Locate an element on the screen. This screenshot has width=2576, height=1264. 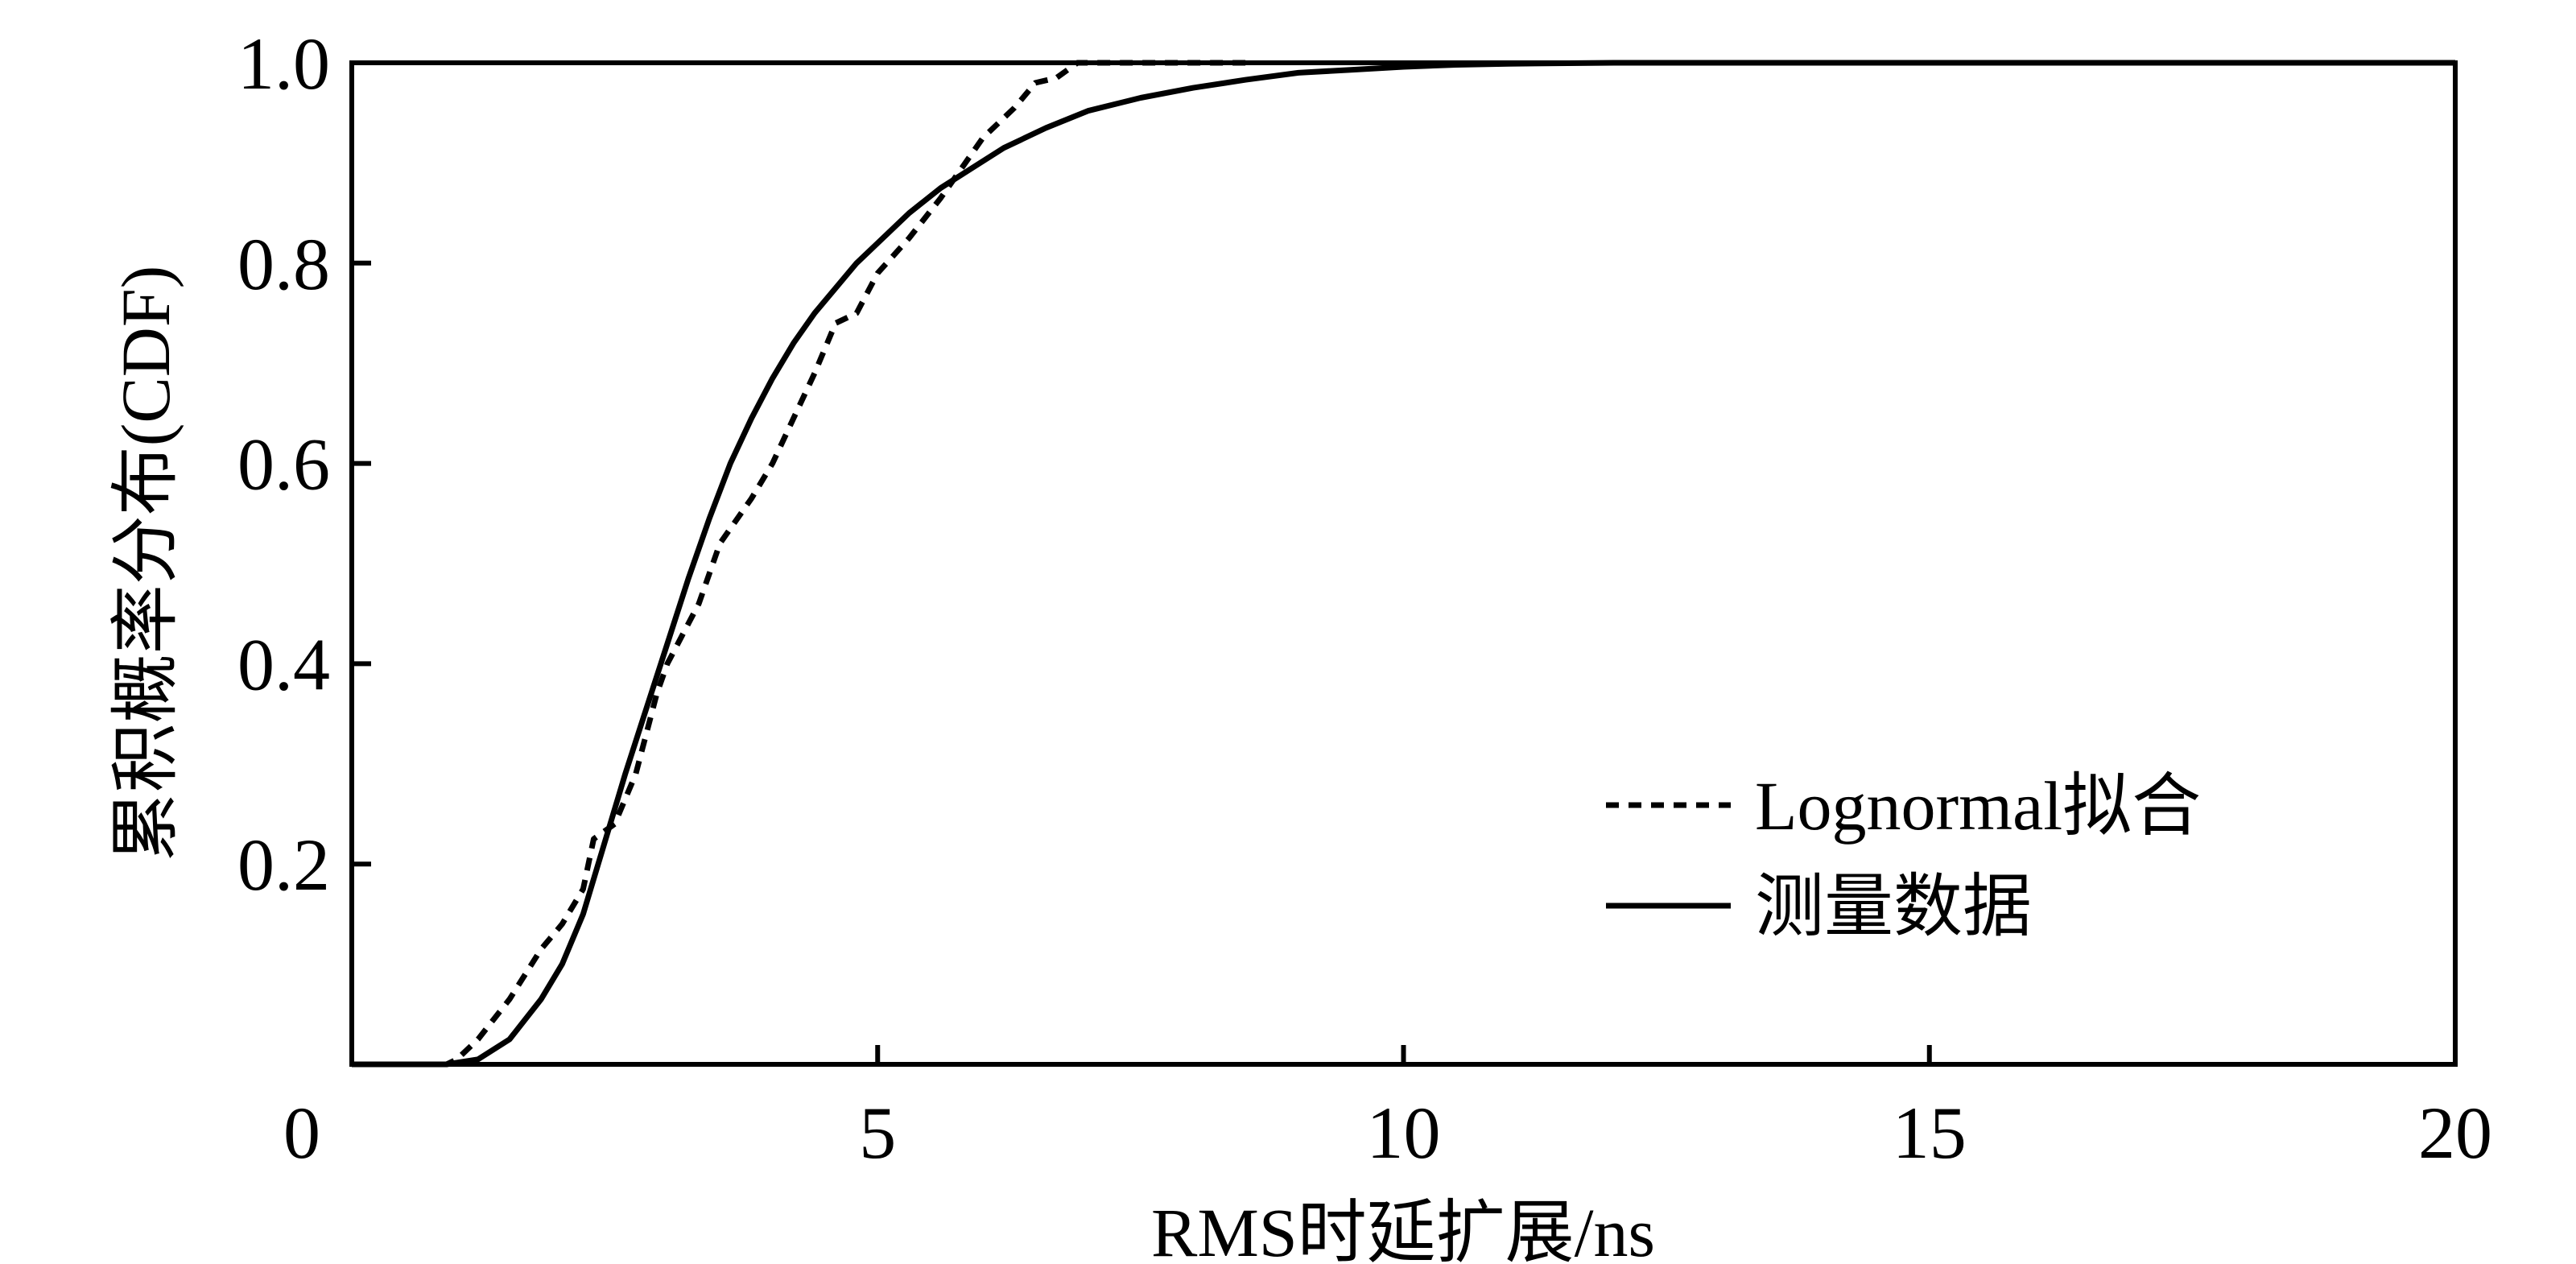
y-tick-label: 0.4 is located at coordinates (283, 664).